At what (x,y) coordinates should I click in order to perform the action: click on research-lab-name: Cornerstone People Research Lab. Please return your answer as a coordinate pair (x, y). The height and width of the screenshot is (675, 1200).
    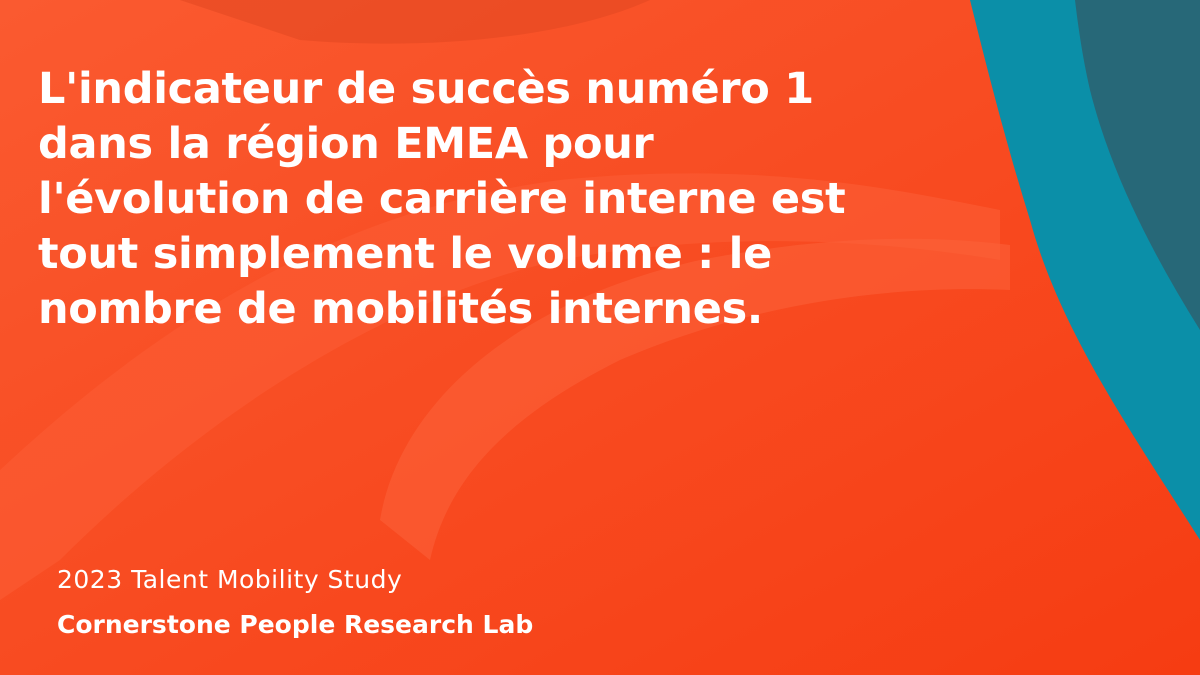
    Looking at the image, I should click on (295, 624).